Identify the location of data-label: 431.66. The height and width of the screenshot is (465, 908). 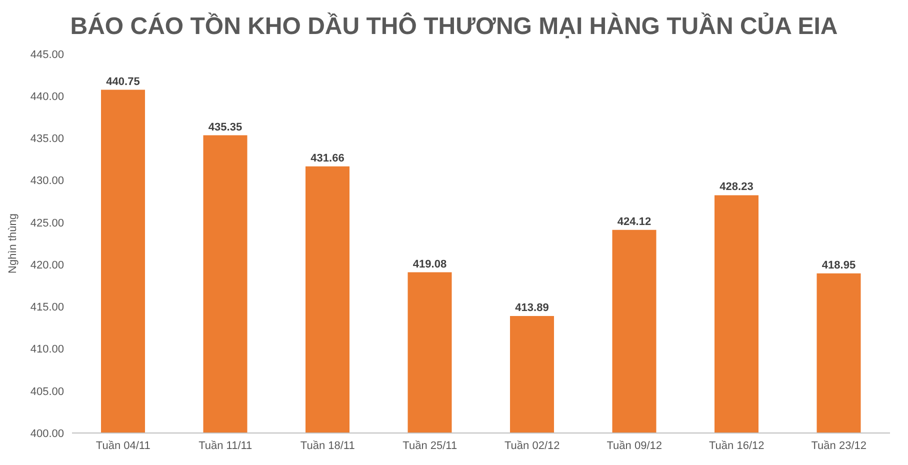
(327, 158).